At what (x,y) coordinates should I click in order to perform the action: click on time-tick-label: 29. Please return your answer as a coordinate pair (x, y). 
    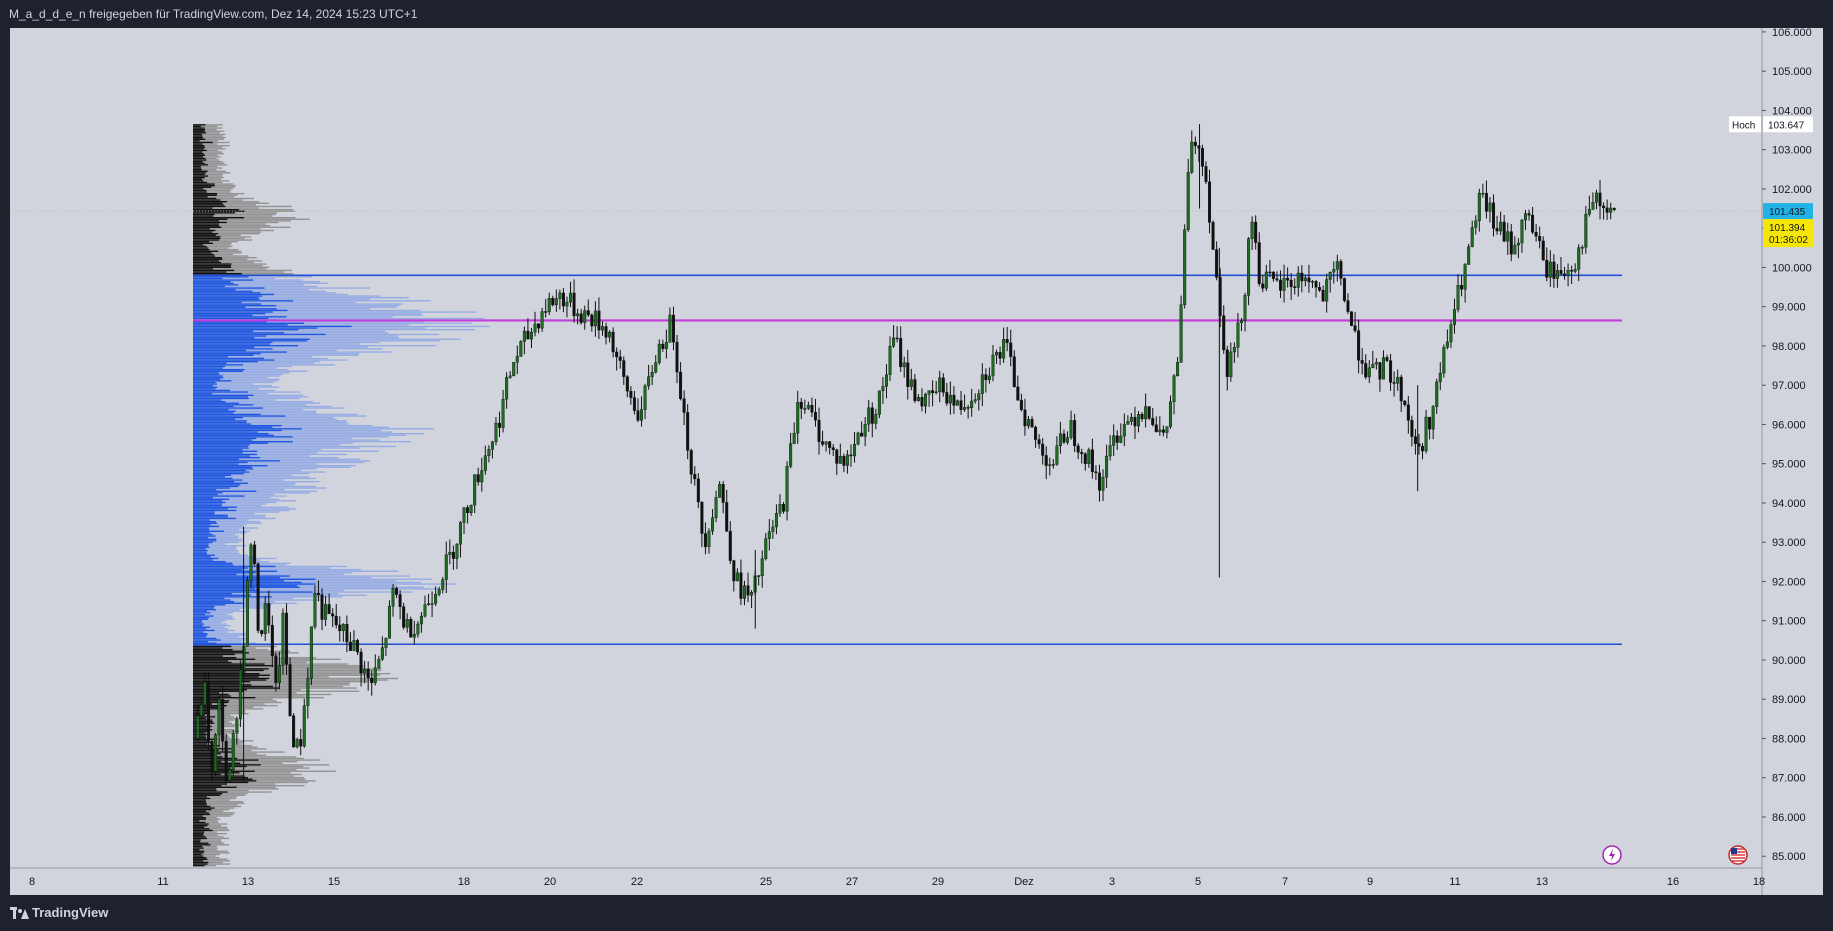
    Looking at the image, I should click on (938, 882).